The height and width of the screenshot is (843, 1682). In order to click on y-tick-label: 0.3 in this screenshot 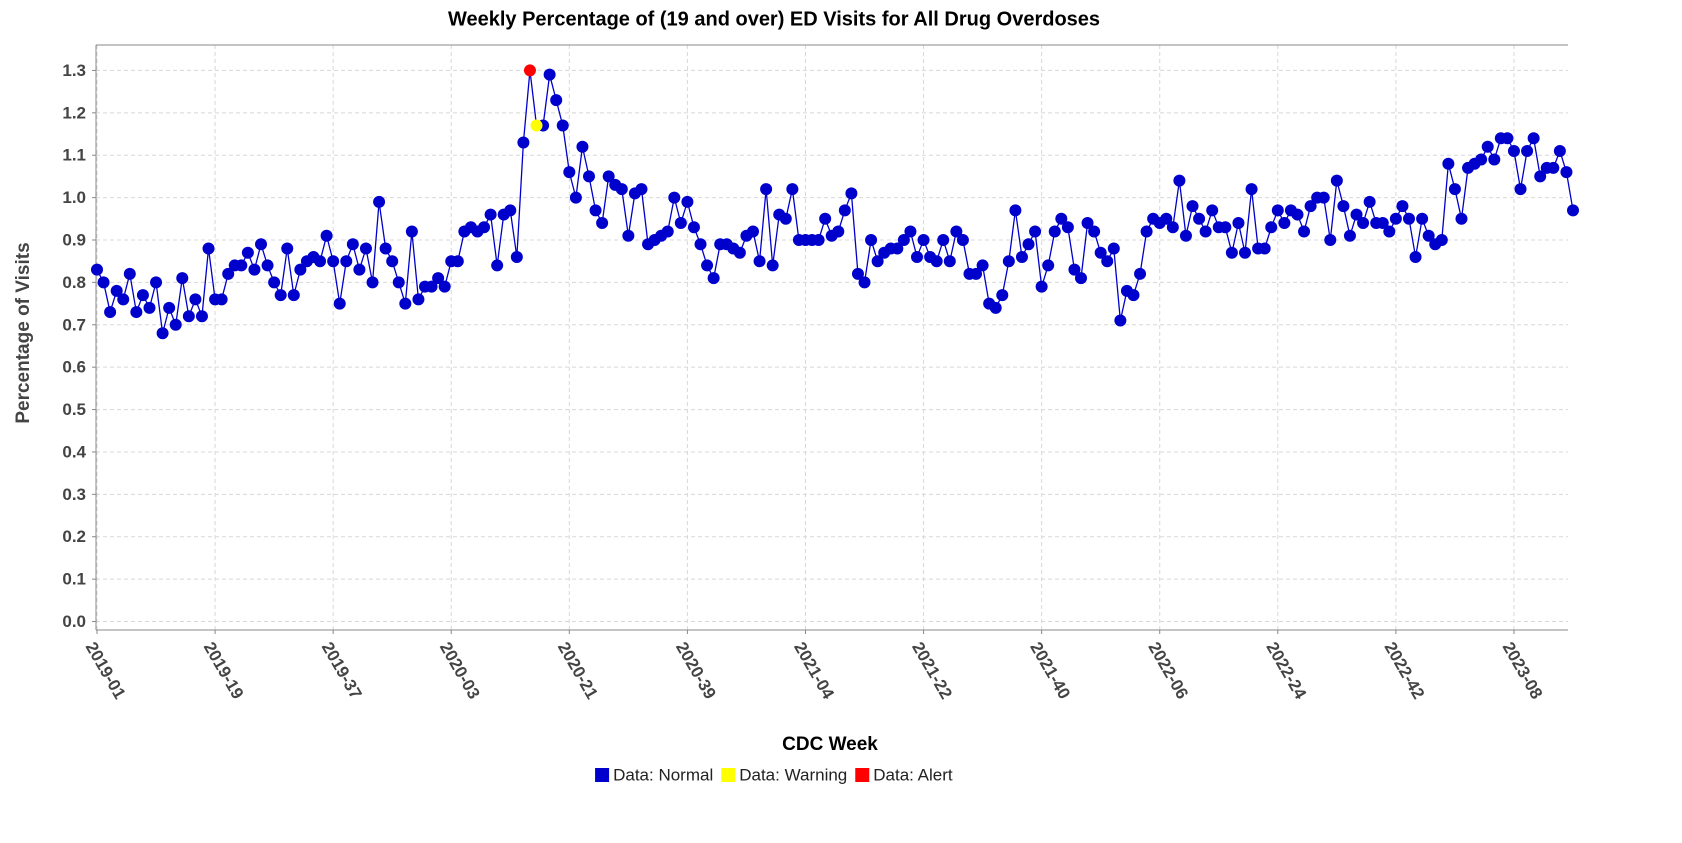, I will do `click(74, 494)`.